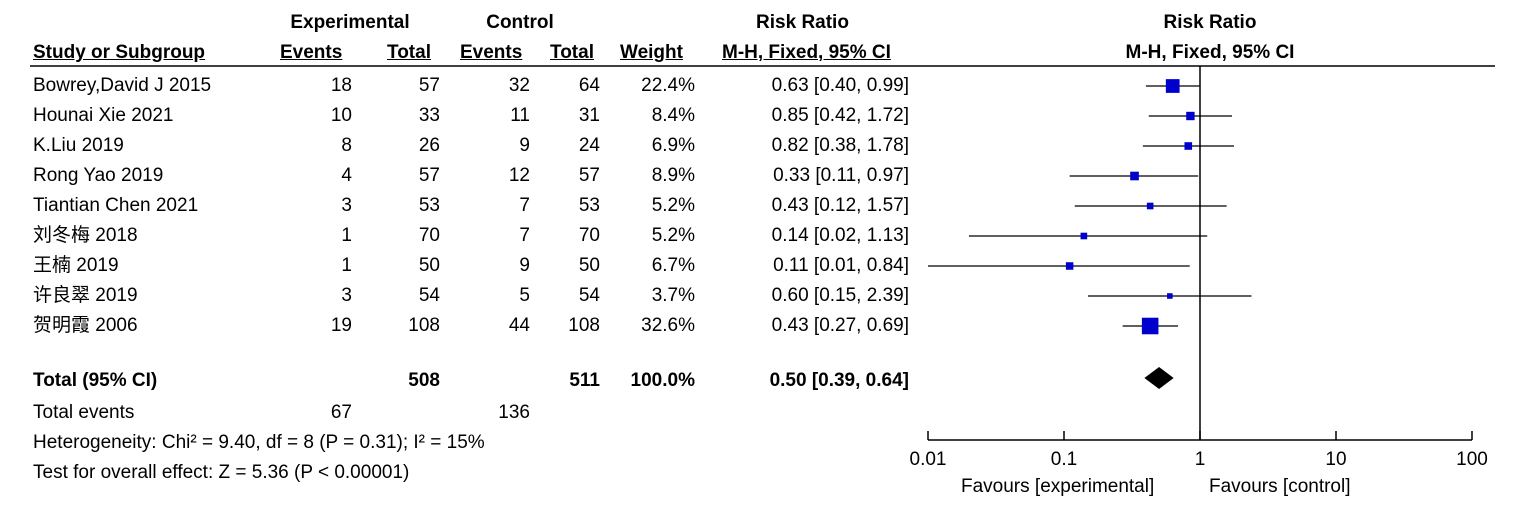 The width and height of the screenshot is (1535, 508). Describe the element at coordinates (514, 412) in the screenshot. I see `total-events-ctl: 136` at that location.